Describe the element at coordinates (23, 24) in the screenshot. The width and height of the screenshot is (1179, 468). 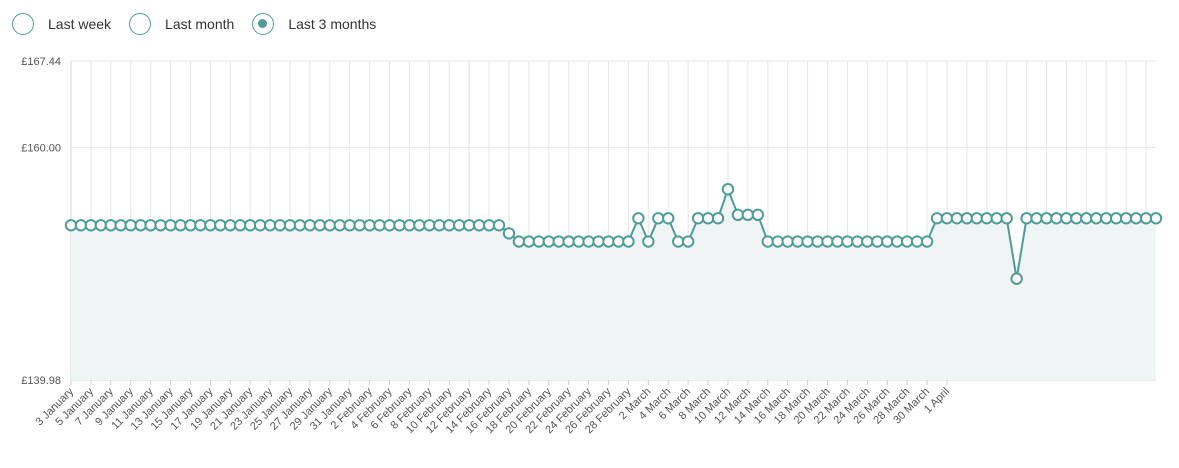
I see `radio-last-week` at that location.